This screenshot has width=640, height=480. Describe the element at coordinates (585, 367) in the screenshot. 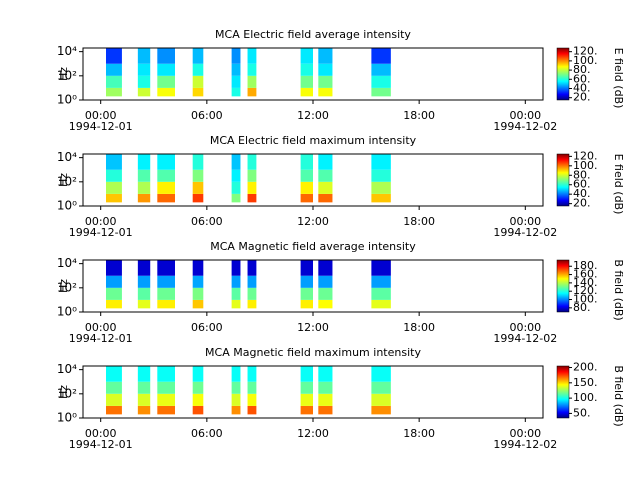

I see `colorbar-tick-label: 200.` at that location.